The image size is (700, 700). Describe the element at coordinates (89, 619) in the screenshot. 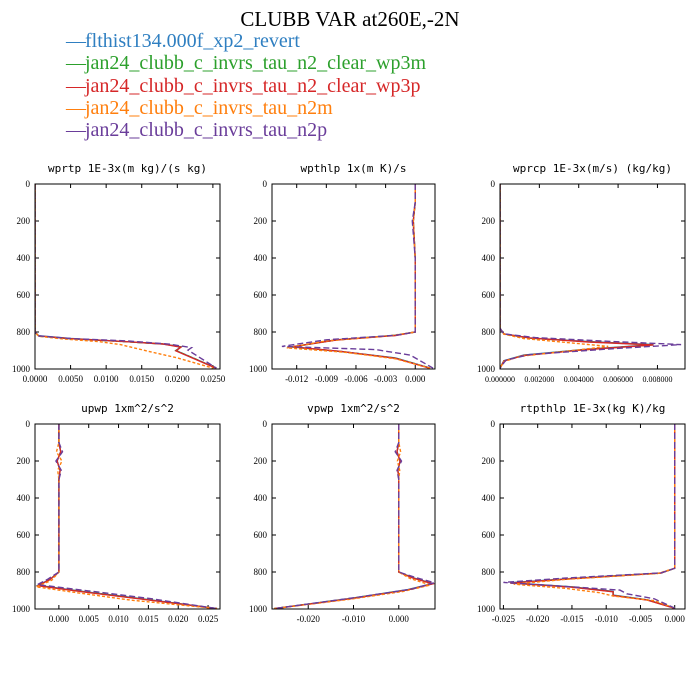

I see `x-tick-label: 0.005` at that location.